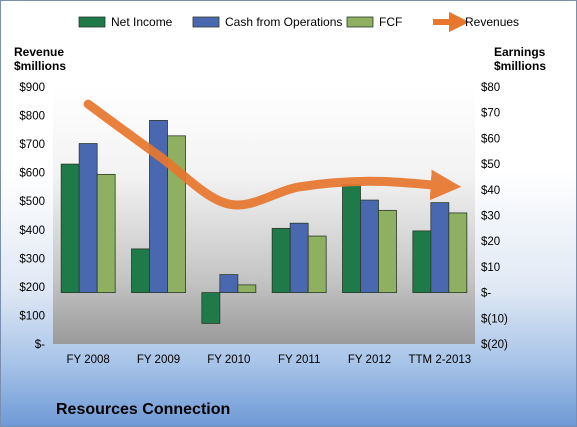  Describe the element at coordinates (92, 22) in the screenshot. I see `legend-swatch-net-income` at that location.